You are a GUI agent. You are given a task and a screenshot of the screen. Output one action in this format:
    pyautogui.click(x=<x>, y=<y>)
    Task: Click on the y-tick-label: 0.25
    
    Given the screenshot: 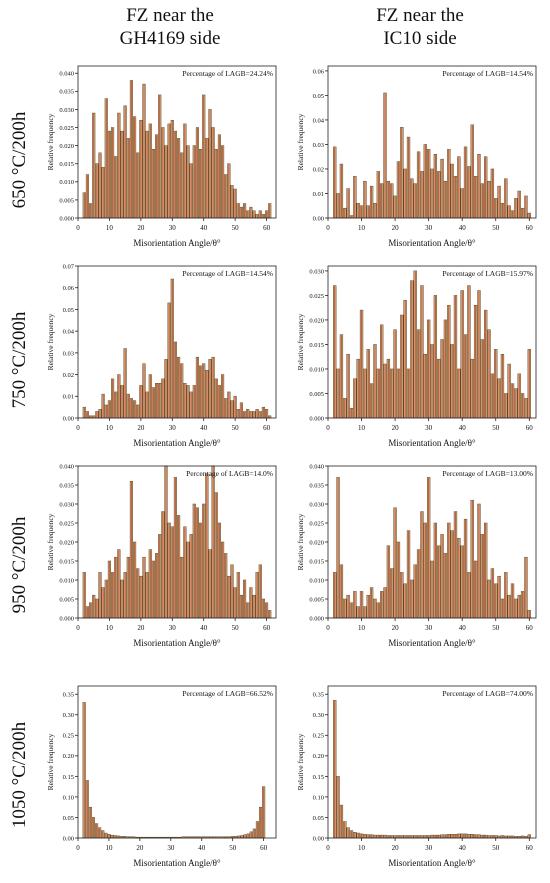 What is the action you would take?
    pyautogui.click(x=68, y=736)
    